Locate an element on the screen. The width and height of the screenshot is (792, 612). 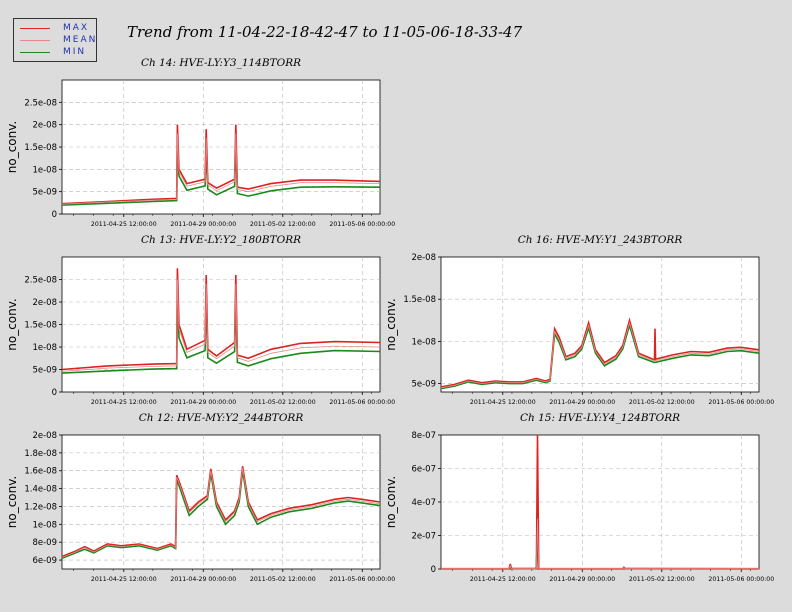
legend-swatch-mean is located at coordinates (35, 40).